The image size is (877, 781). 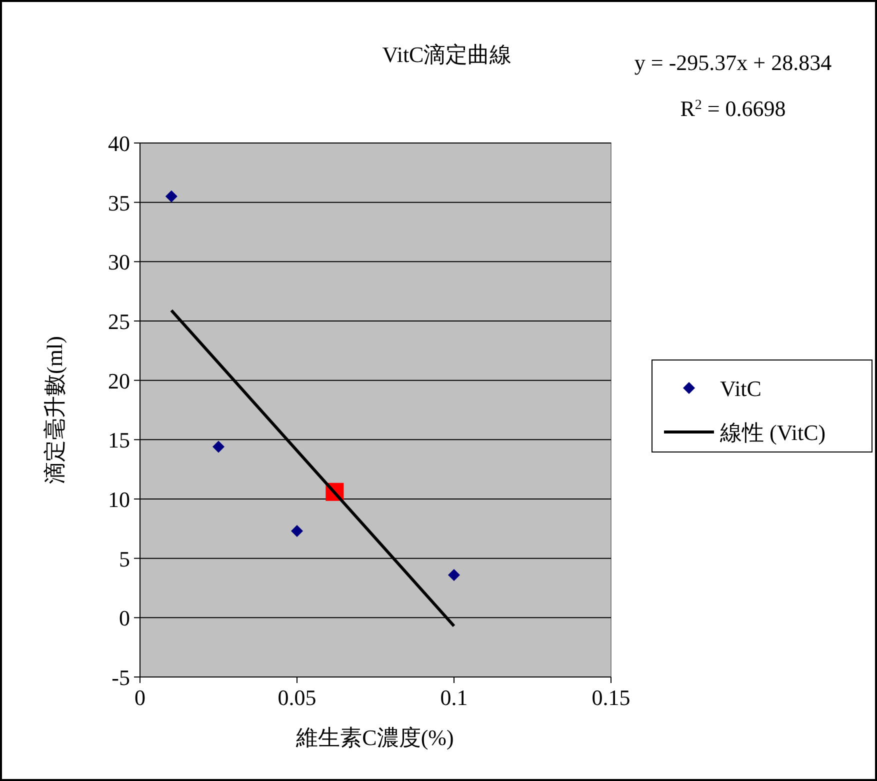 I want to click on x-tick-label: 0.15, so click(x=611, y=697).